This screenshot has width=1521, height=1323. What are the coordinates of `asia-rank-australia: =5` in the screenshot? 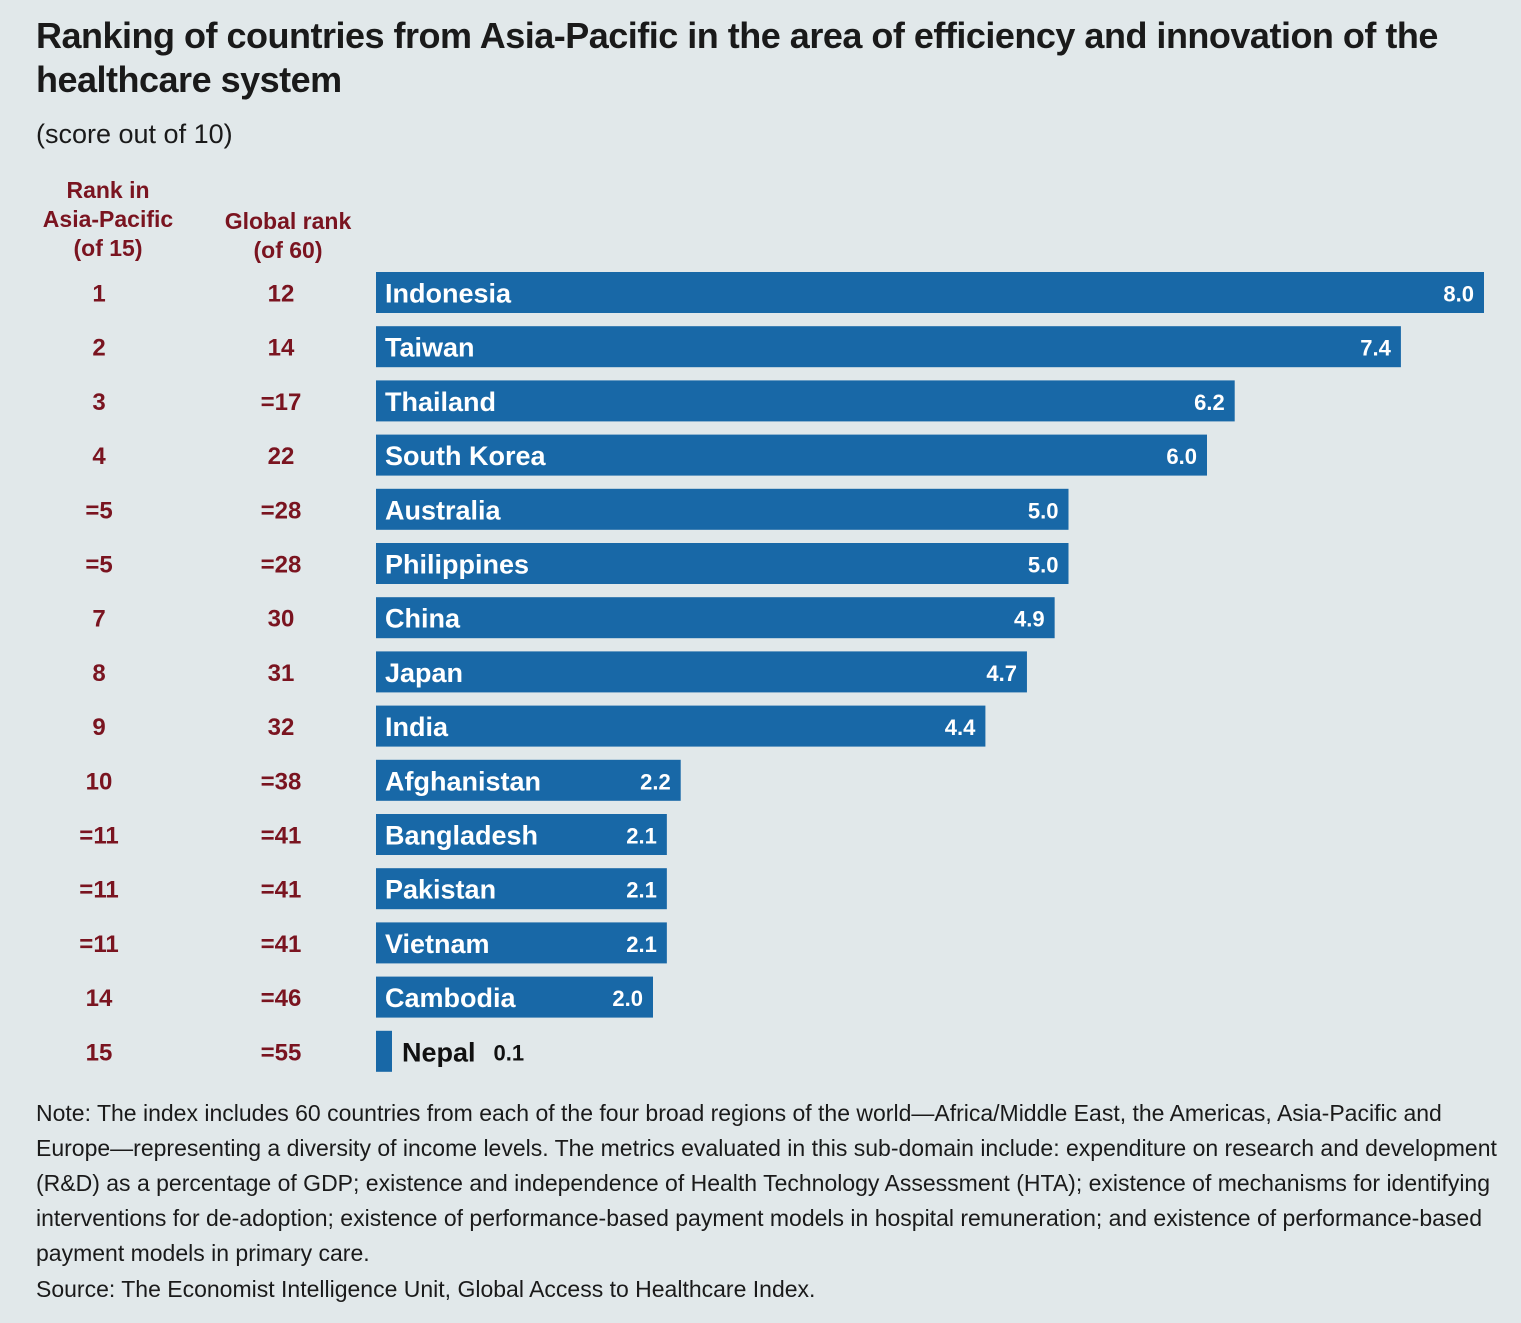 It's located at (98, 510).